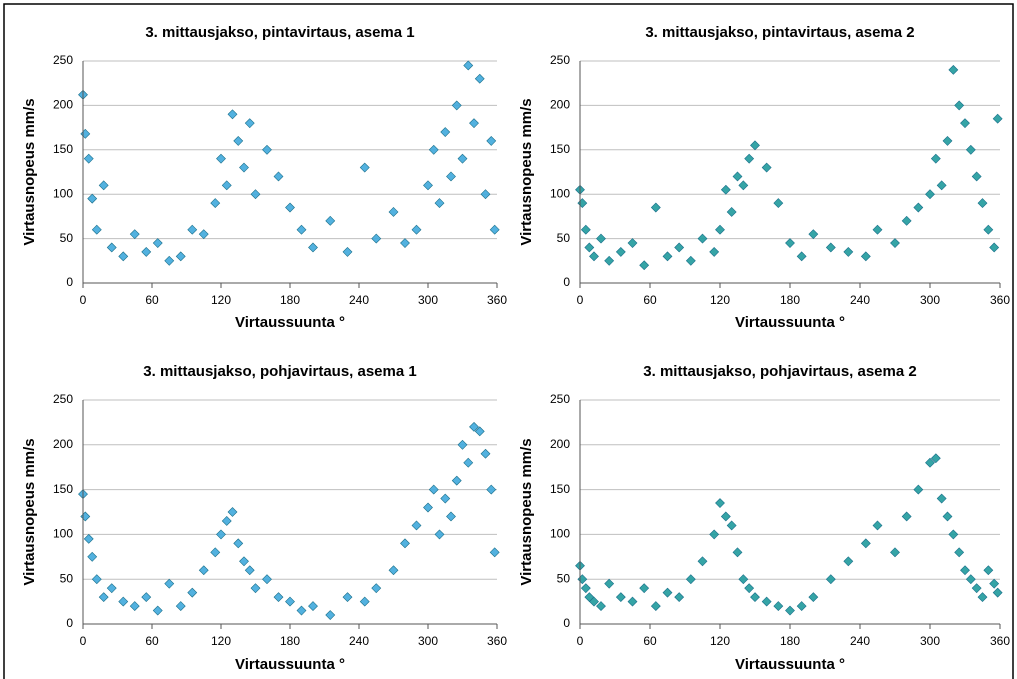  What do you see at coordinates (779, 32) in the screenshot?
I see `chart-title: 3. mittausjakso, pintavirtaus, asema 2` at bounding box center [779, 32].